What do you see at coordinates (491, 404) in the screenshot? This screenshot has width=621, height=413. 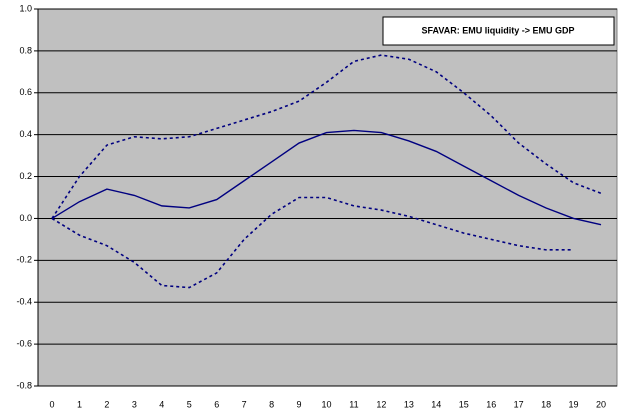 I see `x-tick-label: 16` at bounding box center [491, 404].